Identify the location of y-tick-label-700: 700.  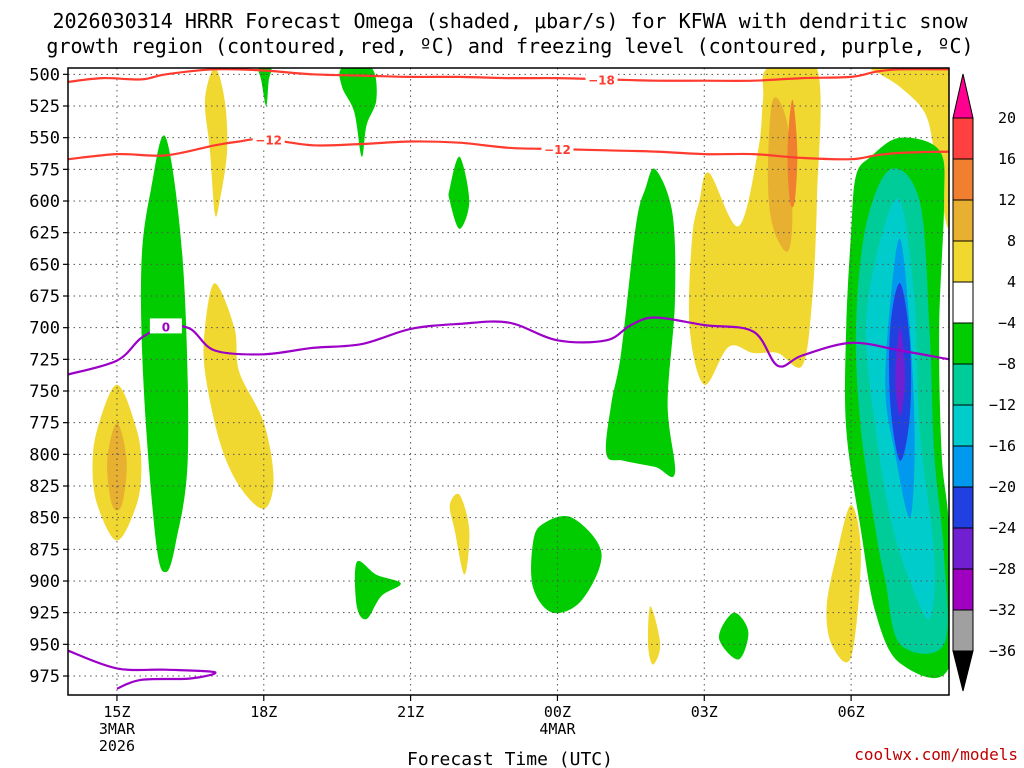
(44, 329).